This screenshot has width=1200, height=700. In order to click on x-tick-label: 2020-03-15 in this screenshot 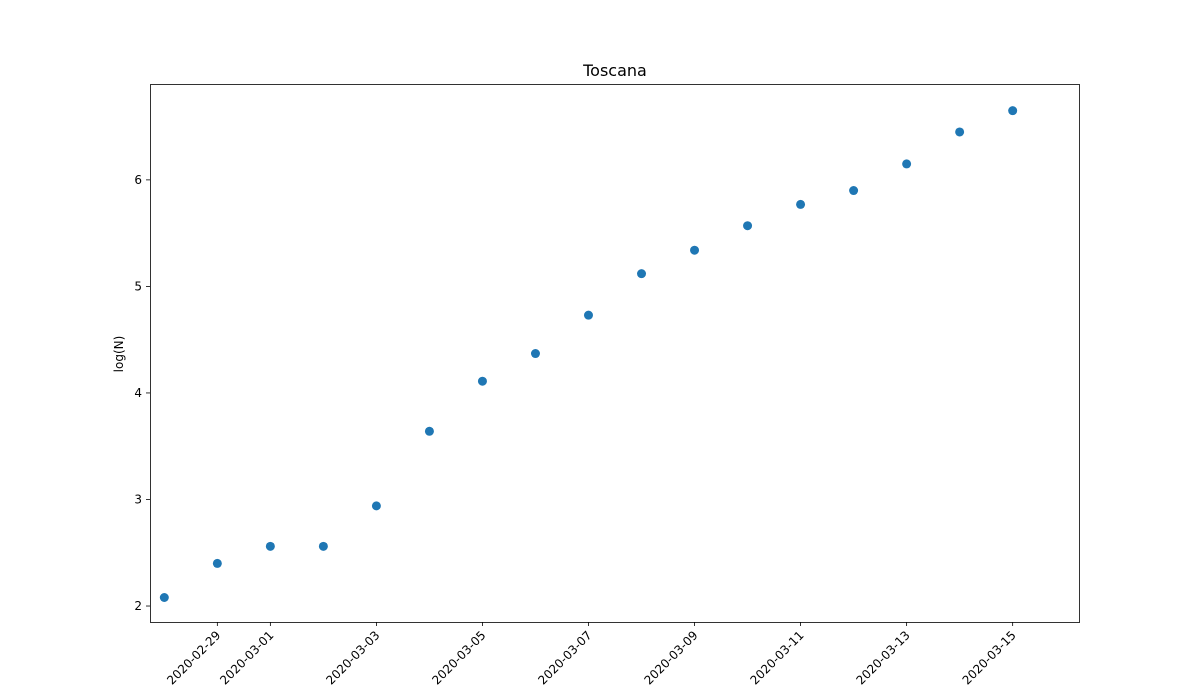, I will do `click(989, 657)`.